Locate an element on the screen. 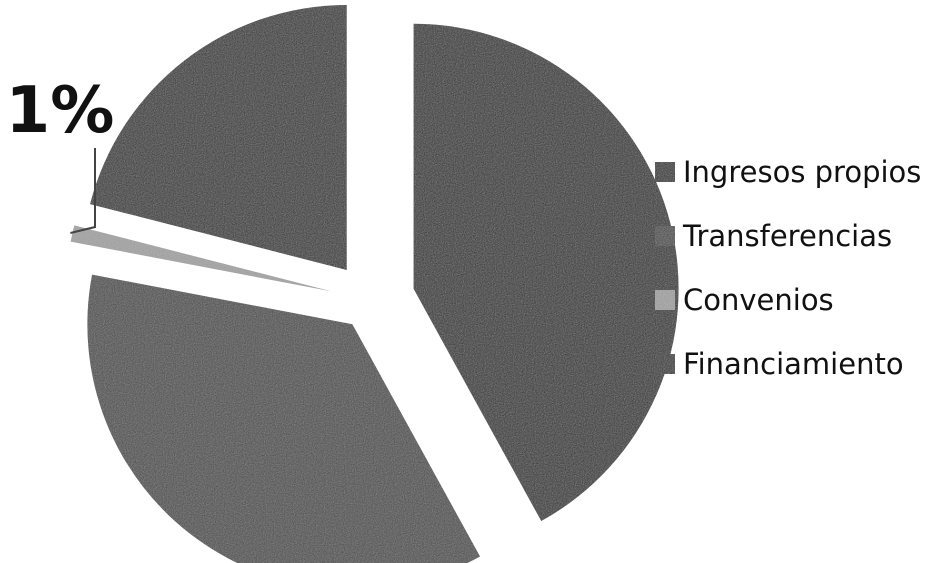  legend-label-ingresos-propios: Ingresos propios is located at coordinates (802, 172).